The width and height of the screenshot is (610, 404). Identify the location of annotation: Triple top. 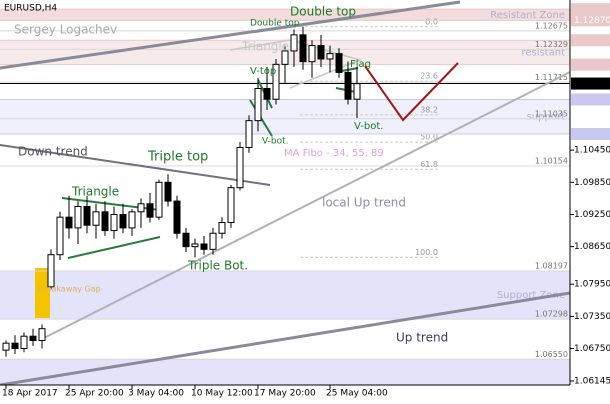
(177, 157).